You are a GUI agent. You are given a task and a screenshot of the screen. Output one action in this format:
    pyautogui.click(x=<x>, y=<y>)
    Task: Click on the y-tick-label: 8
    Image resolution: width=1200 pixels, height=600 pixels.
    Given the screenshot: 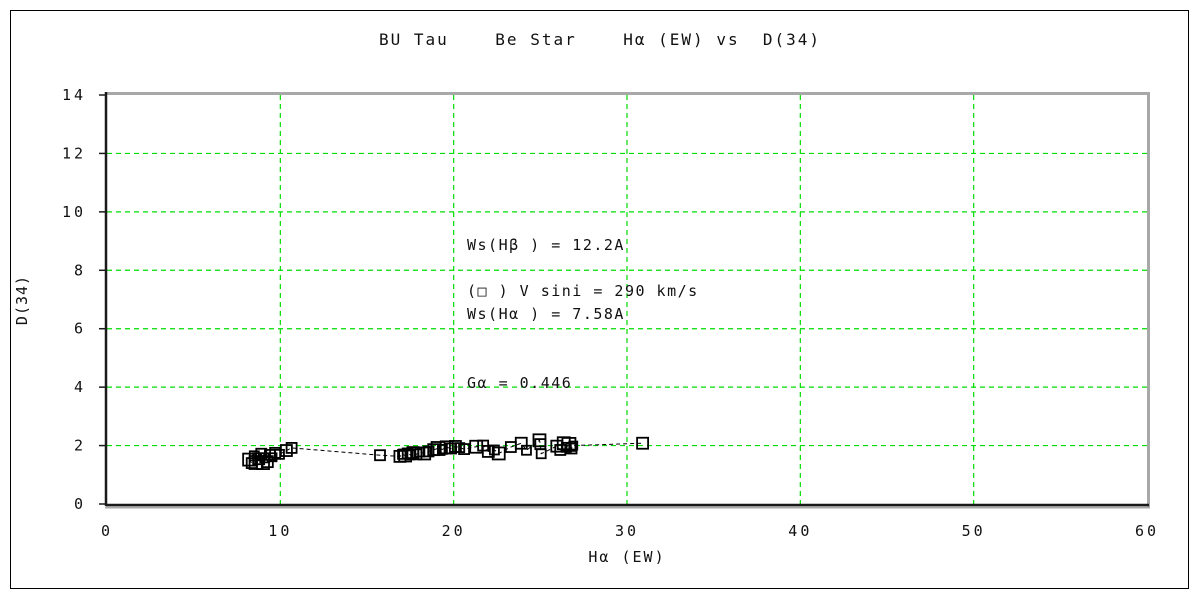 What is the action you would take?
    pyautogui.click(x=80, y=270)
    